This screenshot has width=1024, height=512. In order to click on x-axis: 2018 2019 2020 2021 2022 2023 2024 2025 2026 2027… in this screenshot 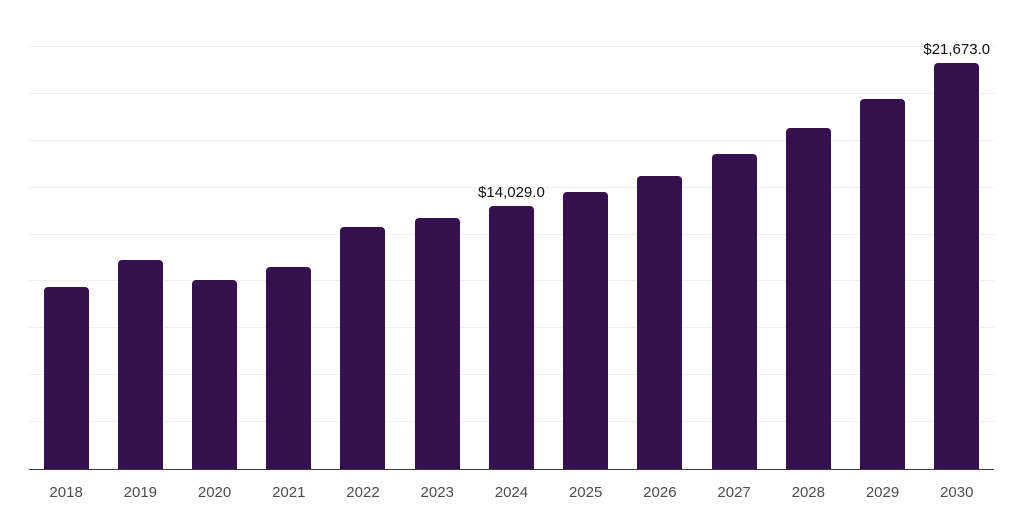, I will do `click(511, 485)`.